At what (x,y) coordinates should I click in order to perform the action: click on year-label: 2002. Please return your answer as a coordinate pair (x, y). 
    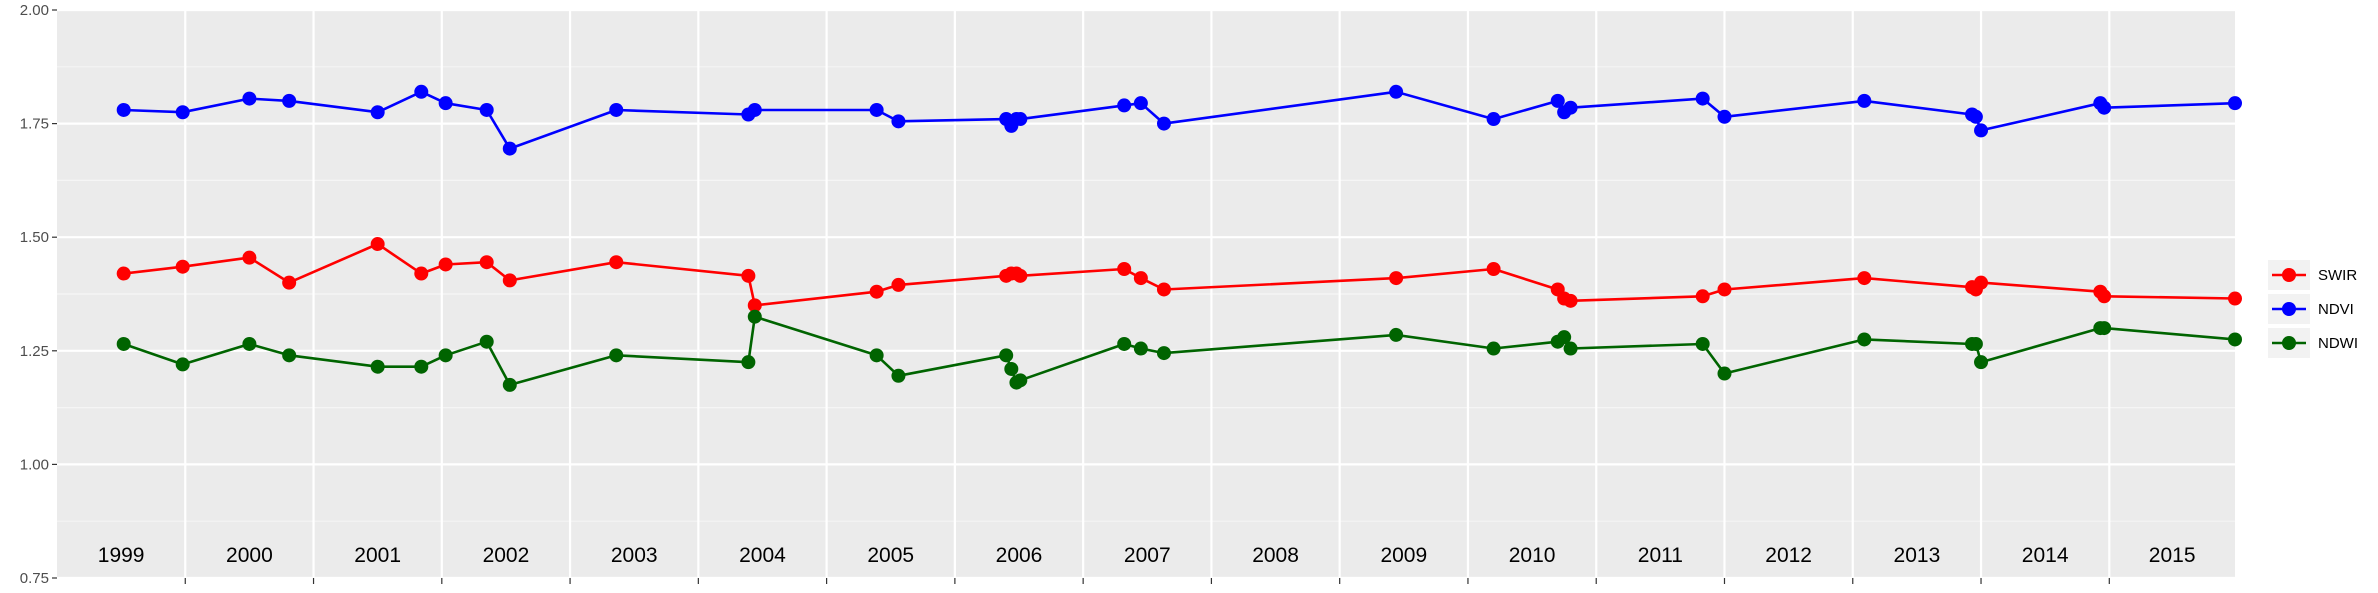
    Looking at the image, I should click on (506, 555).